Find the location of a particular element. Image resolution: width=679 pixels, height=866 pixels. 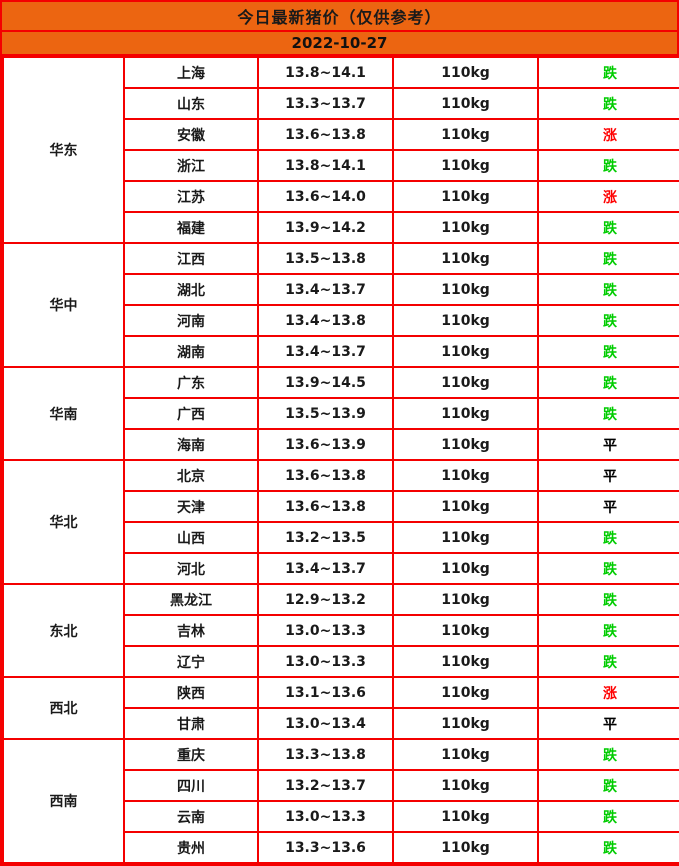

table-row: 河北 13.4~13.7 110kg 跌 is located at coordinates (341, 568).